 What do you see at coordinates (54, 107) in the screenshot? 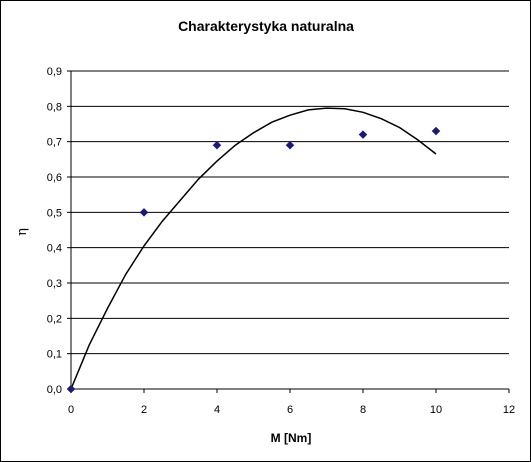
I see `y-tick-label: 0,8` at bounding box center [54, 107].